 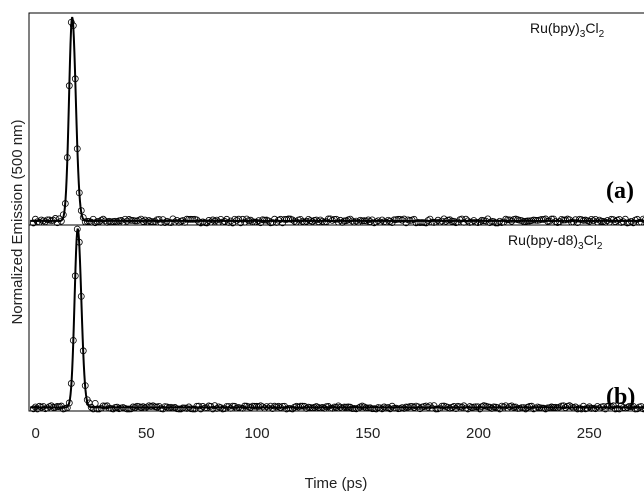 What do you see at coordinates (367, 433) in the screenshot?
I see `x-tick-label: 150` at bounding box center [367, 433].